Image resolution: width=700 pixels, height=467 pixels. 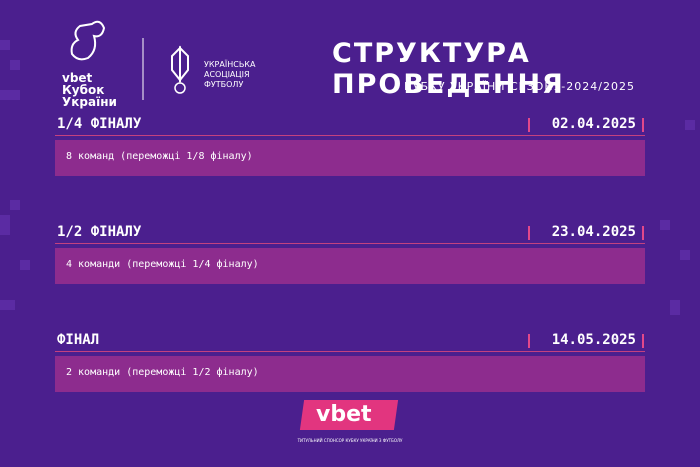 I want to click on stage-name: ФІНАЛ, so click(x=78, y=340).